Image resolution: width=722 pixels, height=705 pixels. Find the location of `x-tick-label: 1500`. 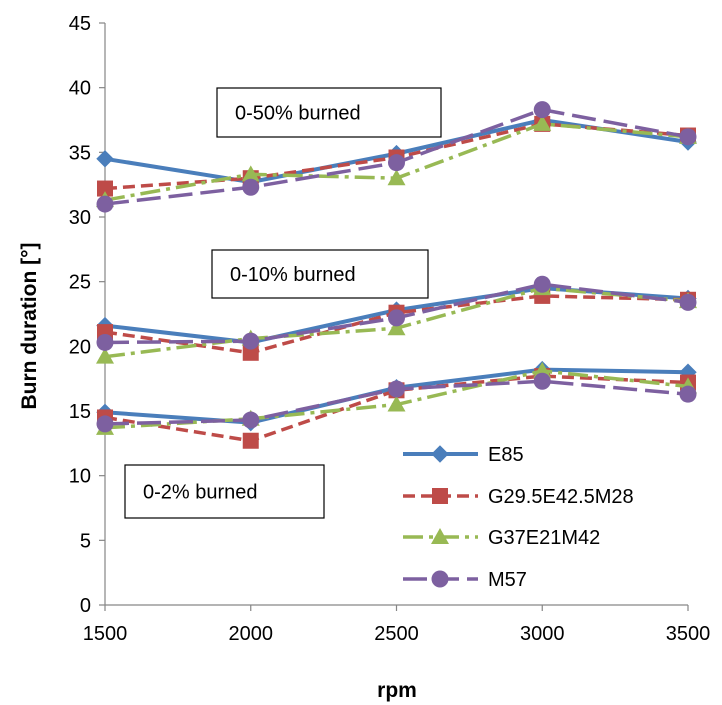

x-tick-label: 1500 is located at coordinates (105, 634).